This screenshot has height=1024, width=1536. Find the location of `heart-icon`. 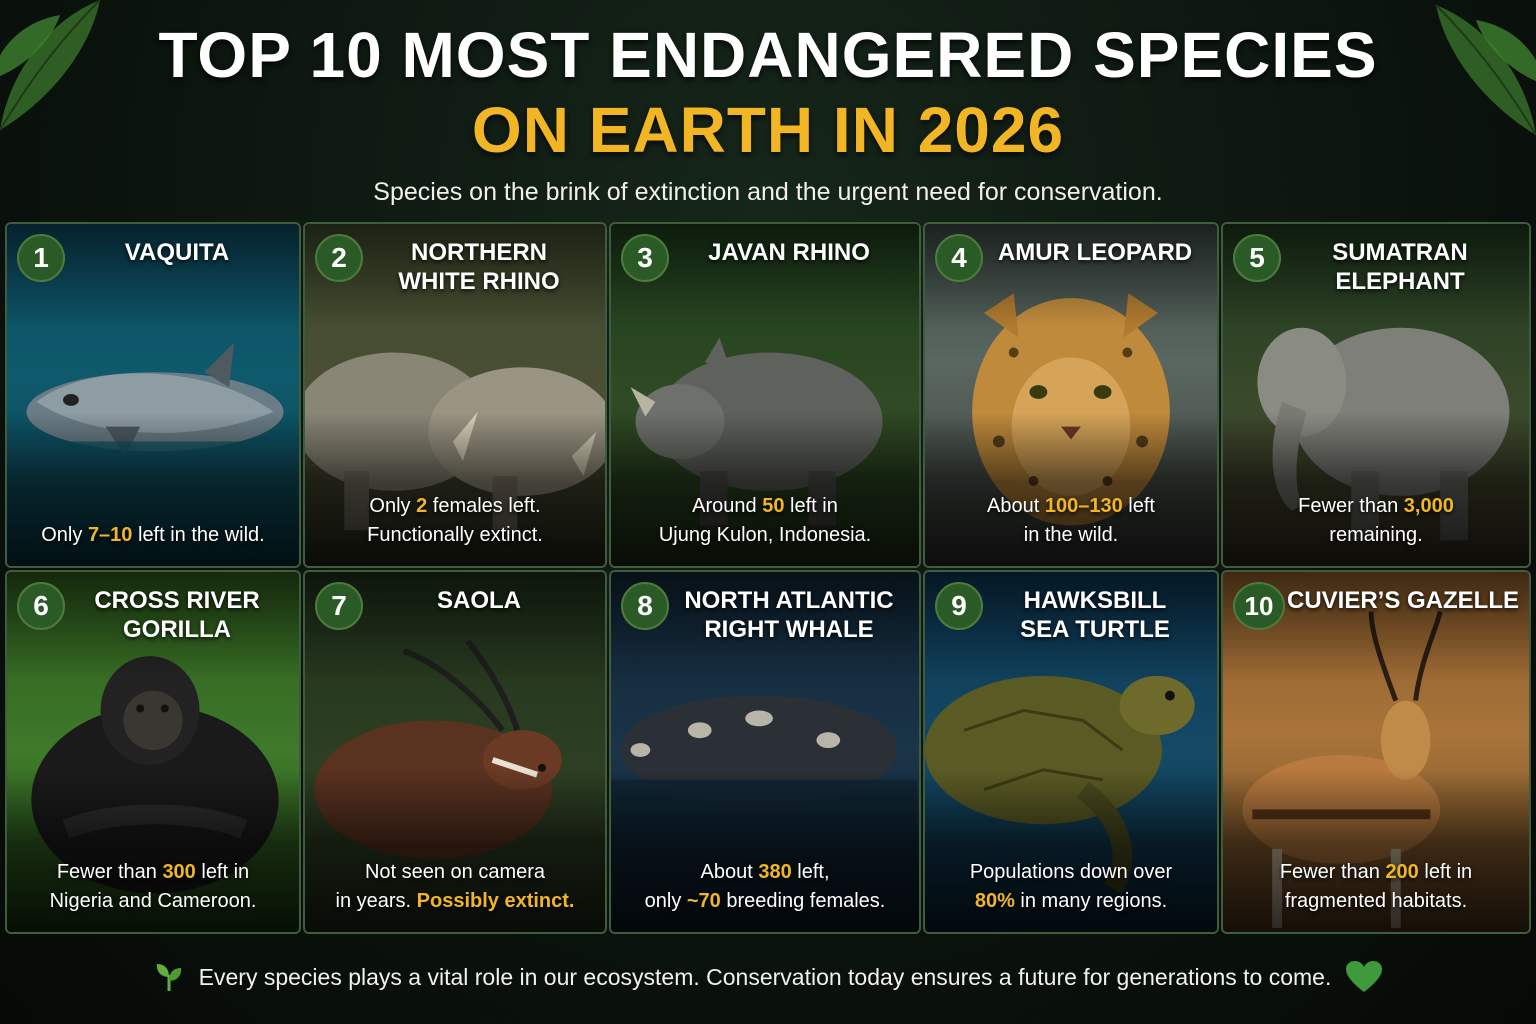

heart-icon is located at coordinates (1364, 976).